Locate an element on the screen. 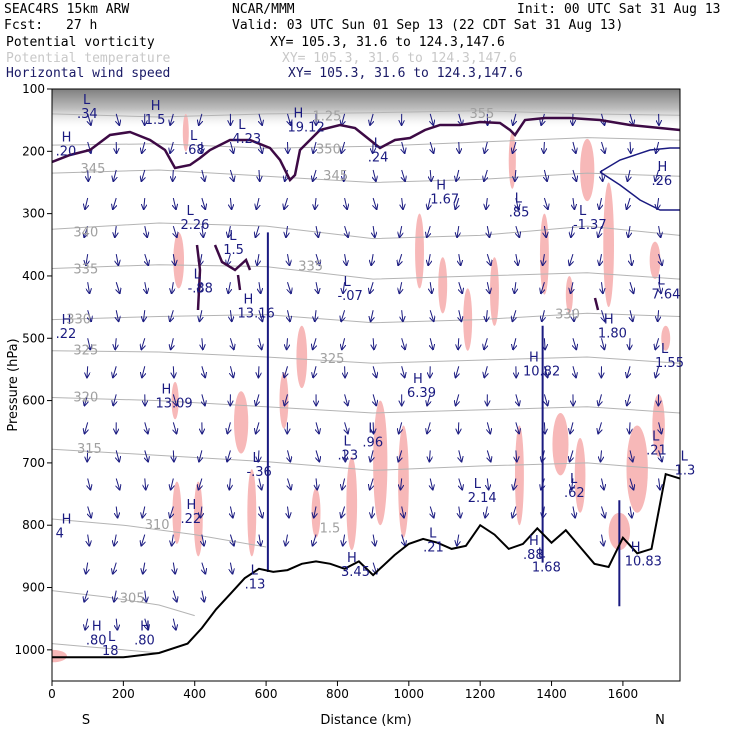 The width and height of the screenshot is (740, 740). pv-extremum-value-19: 1.55 is located at coordinates (669, 363).